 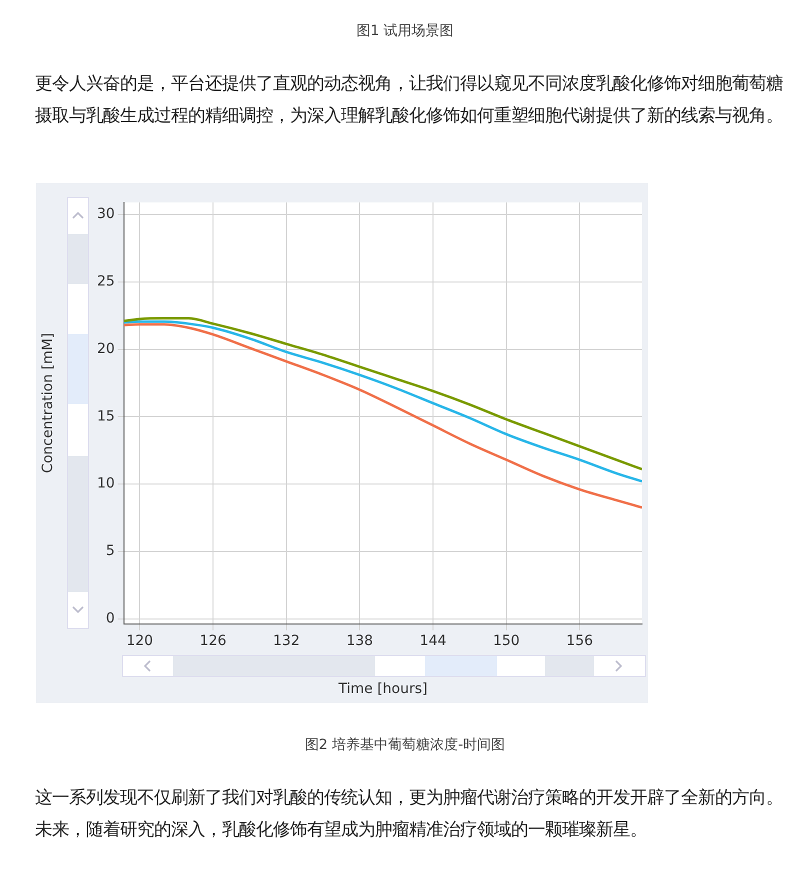 I want to click on y-tick-label: 30, so click(x=105, y=214).